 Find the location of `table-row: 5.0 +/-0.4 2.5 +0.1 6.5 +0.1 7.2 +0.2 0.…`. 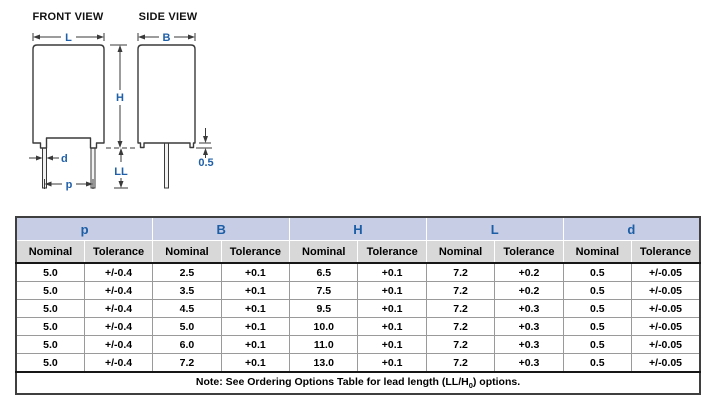

table-row: 5.0 +/-0.4 2.5 +0.1 6.5 +0.1 7.2 +0.2 0.… is located at coordinates (358, 272).